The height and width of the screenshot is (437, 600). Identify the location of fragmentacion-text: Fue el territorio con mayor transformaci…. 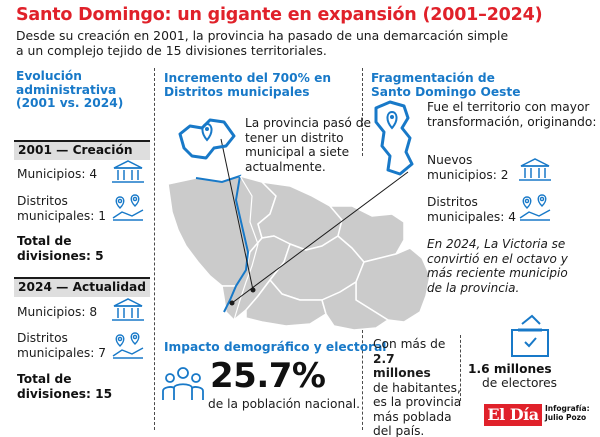
(512, 114).